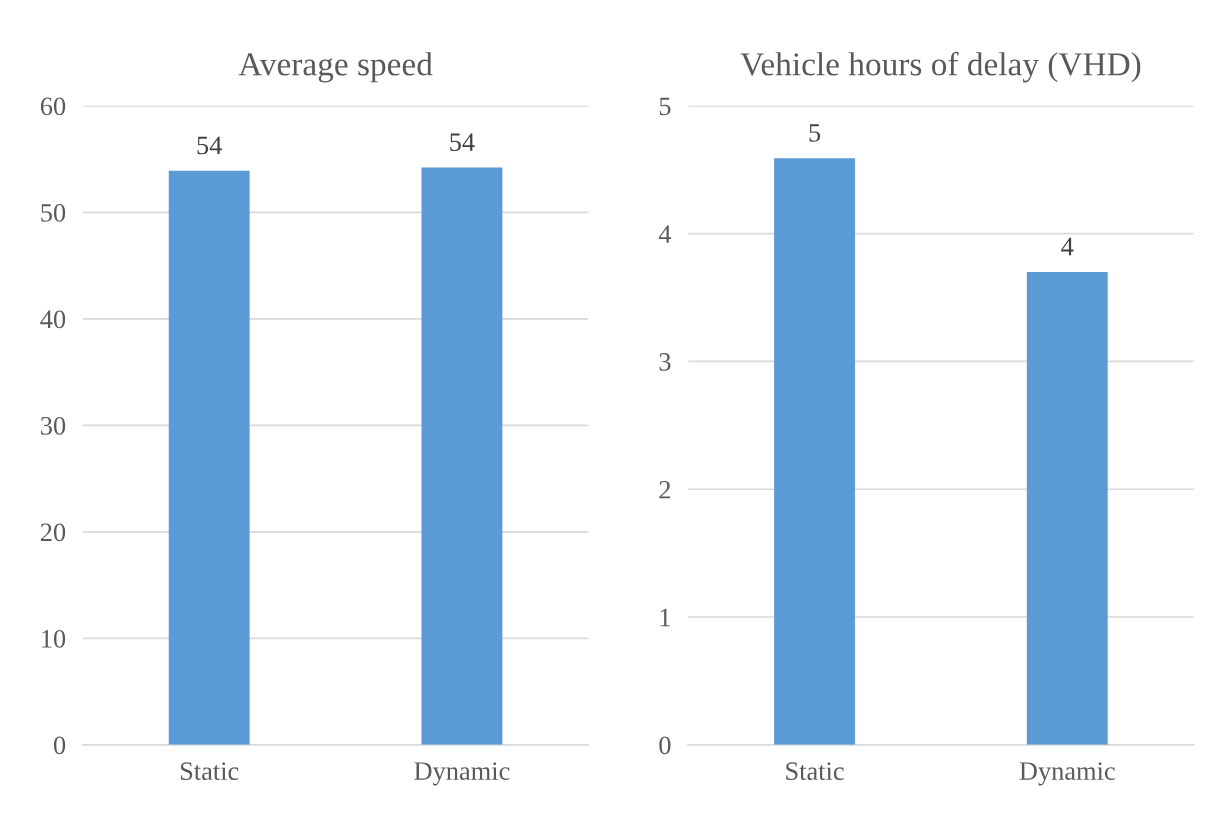 Image resolution: width=1218 pixels, height=814 pixels. What do you see at coordinates (665, 489) in the screenshot?
I see `y-tick-label: 2` at bounding box center [665, 489].